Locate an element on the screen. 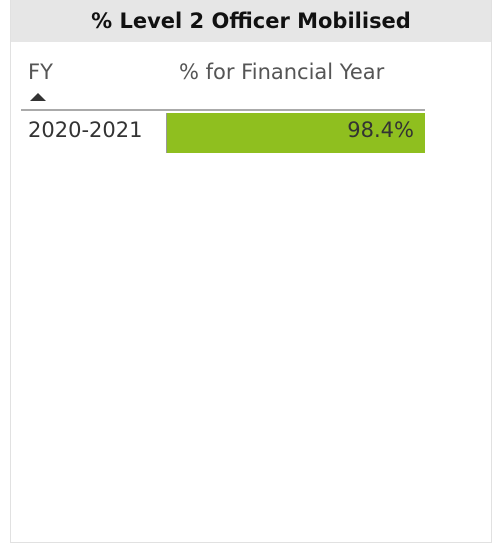  sort-arrow is located at coordinates (38, 97).